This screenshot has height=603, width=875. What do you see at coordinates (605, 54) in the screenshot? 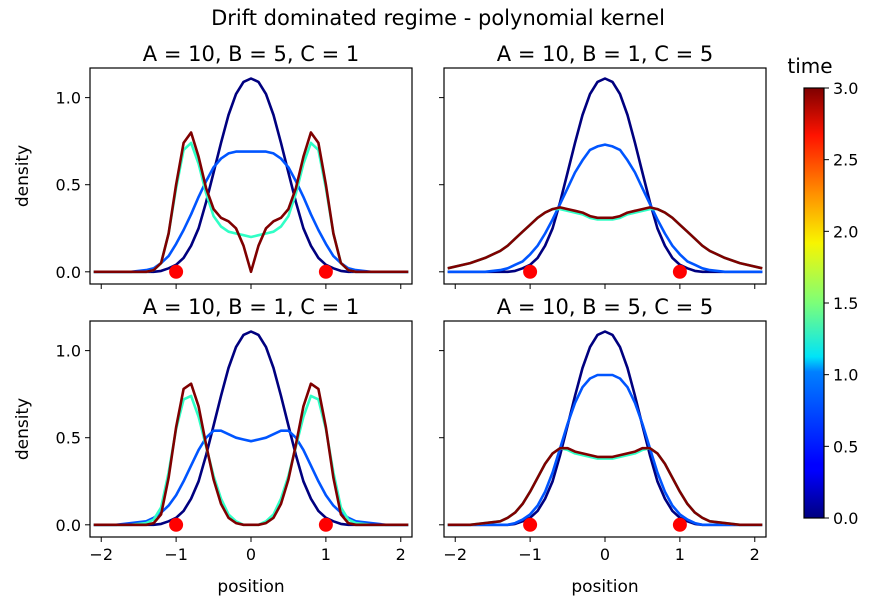
I see `panel-title: A = 10, B = 1, C = 5` at bounding box center [605, 54].